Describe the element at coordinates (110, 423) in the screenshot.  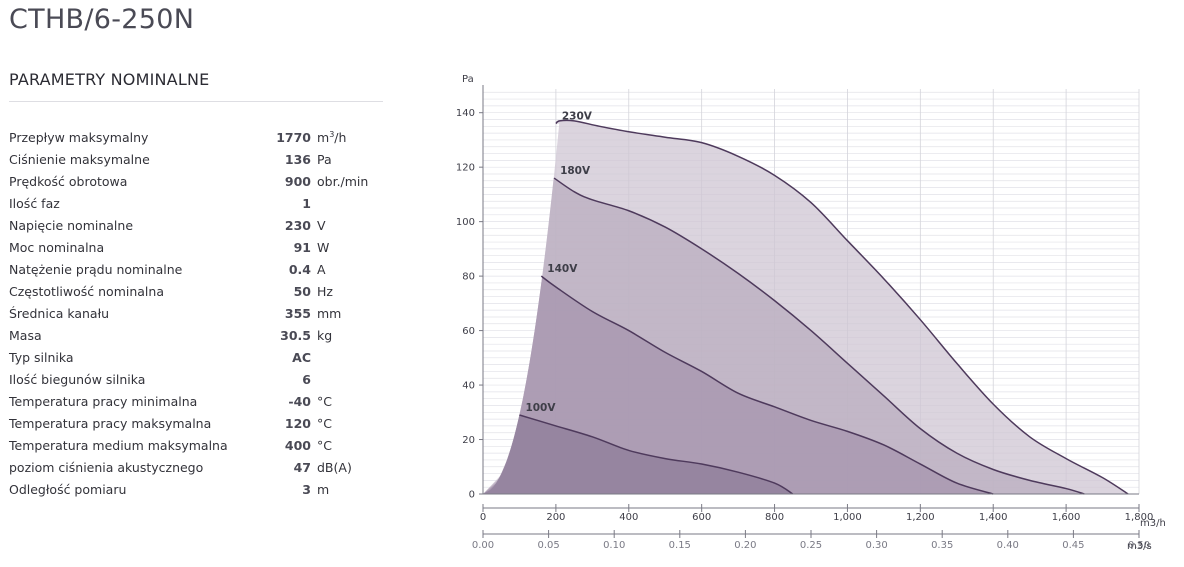
I see `param-label: Temperatura pracy maksymalna` at that location.